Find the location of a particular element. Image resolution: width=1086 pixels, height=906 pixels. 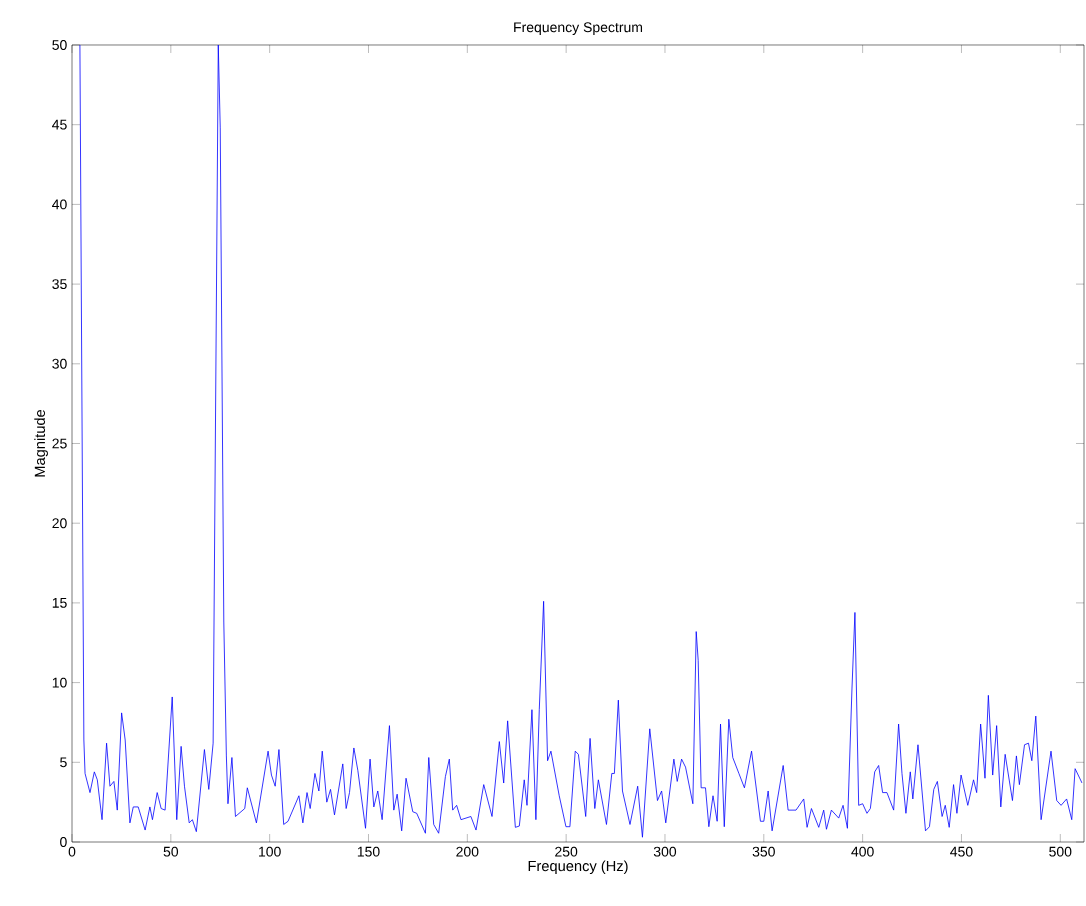

chart-title: Frequency Spectrum is located at coordinates (578, 28).